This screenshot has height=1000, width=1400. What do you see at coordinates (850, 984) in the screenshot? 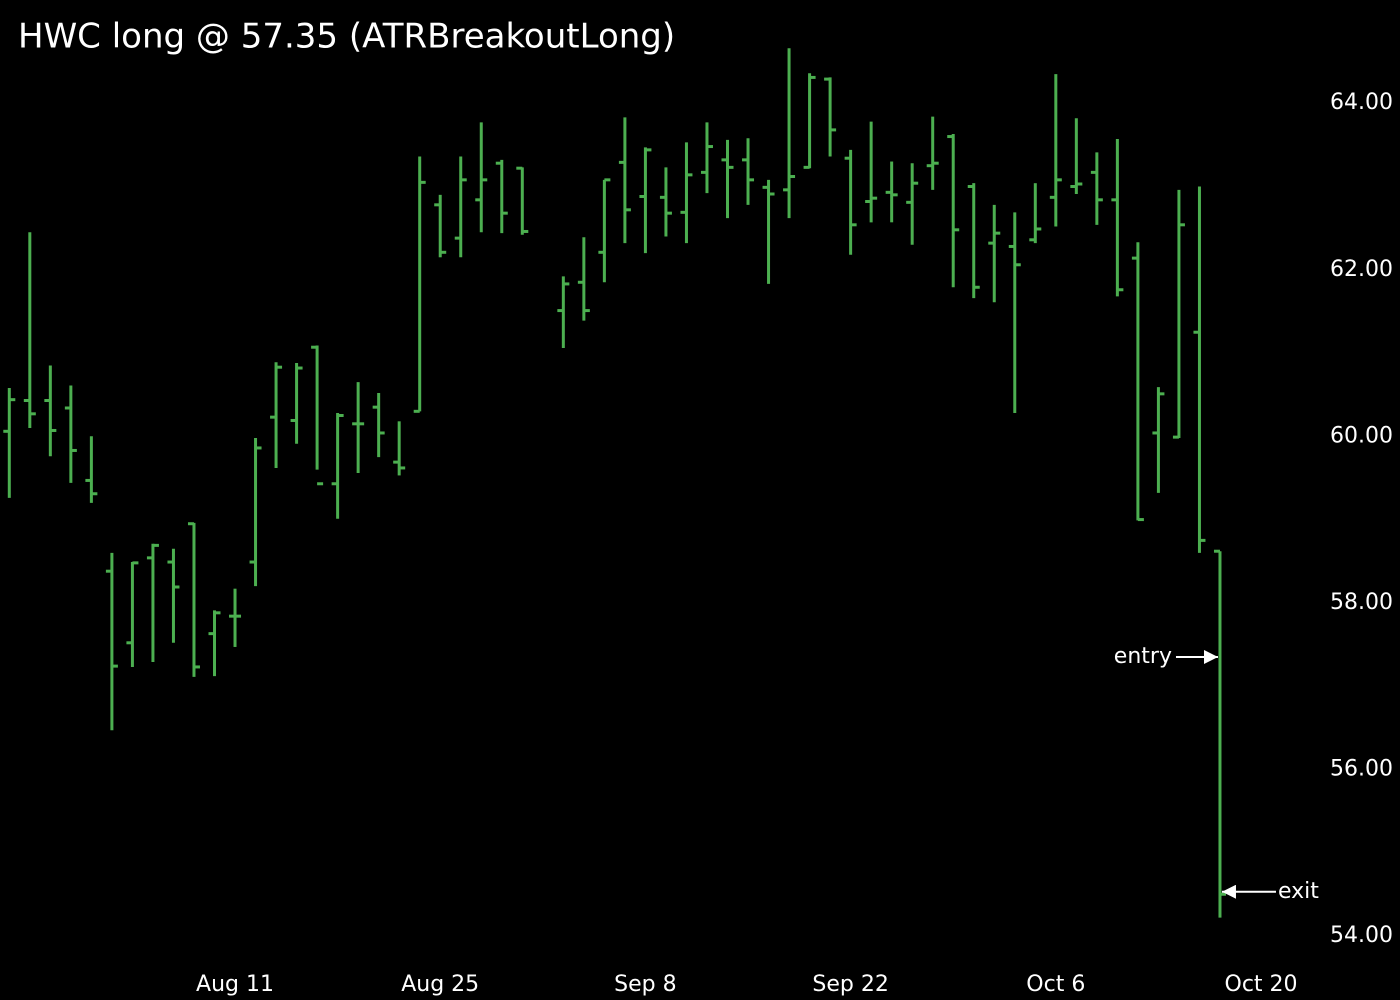
I see `x-tick-label: Sep 22` at bounding box center [850, 984].